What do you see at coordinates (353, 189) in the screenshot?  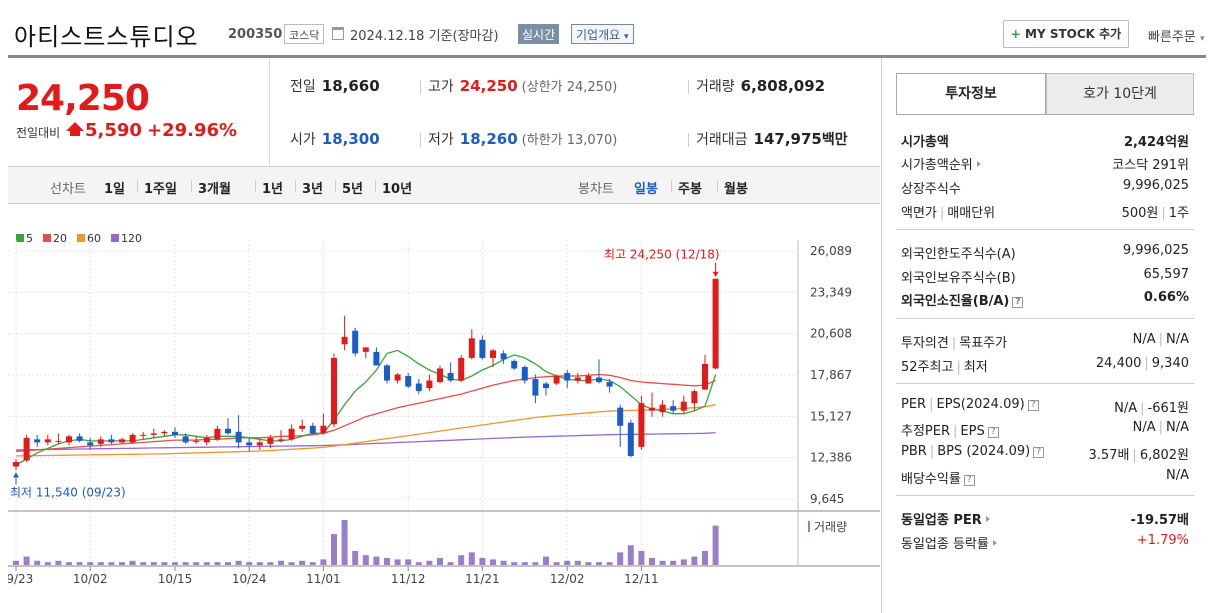 I see `period-line-5: 5년` at bounding box center [353, 189].